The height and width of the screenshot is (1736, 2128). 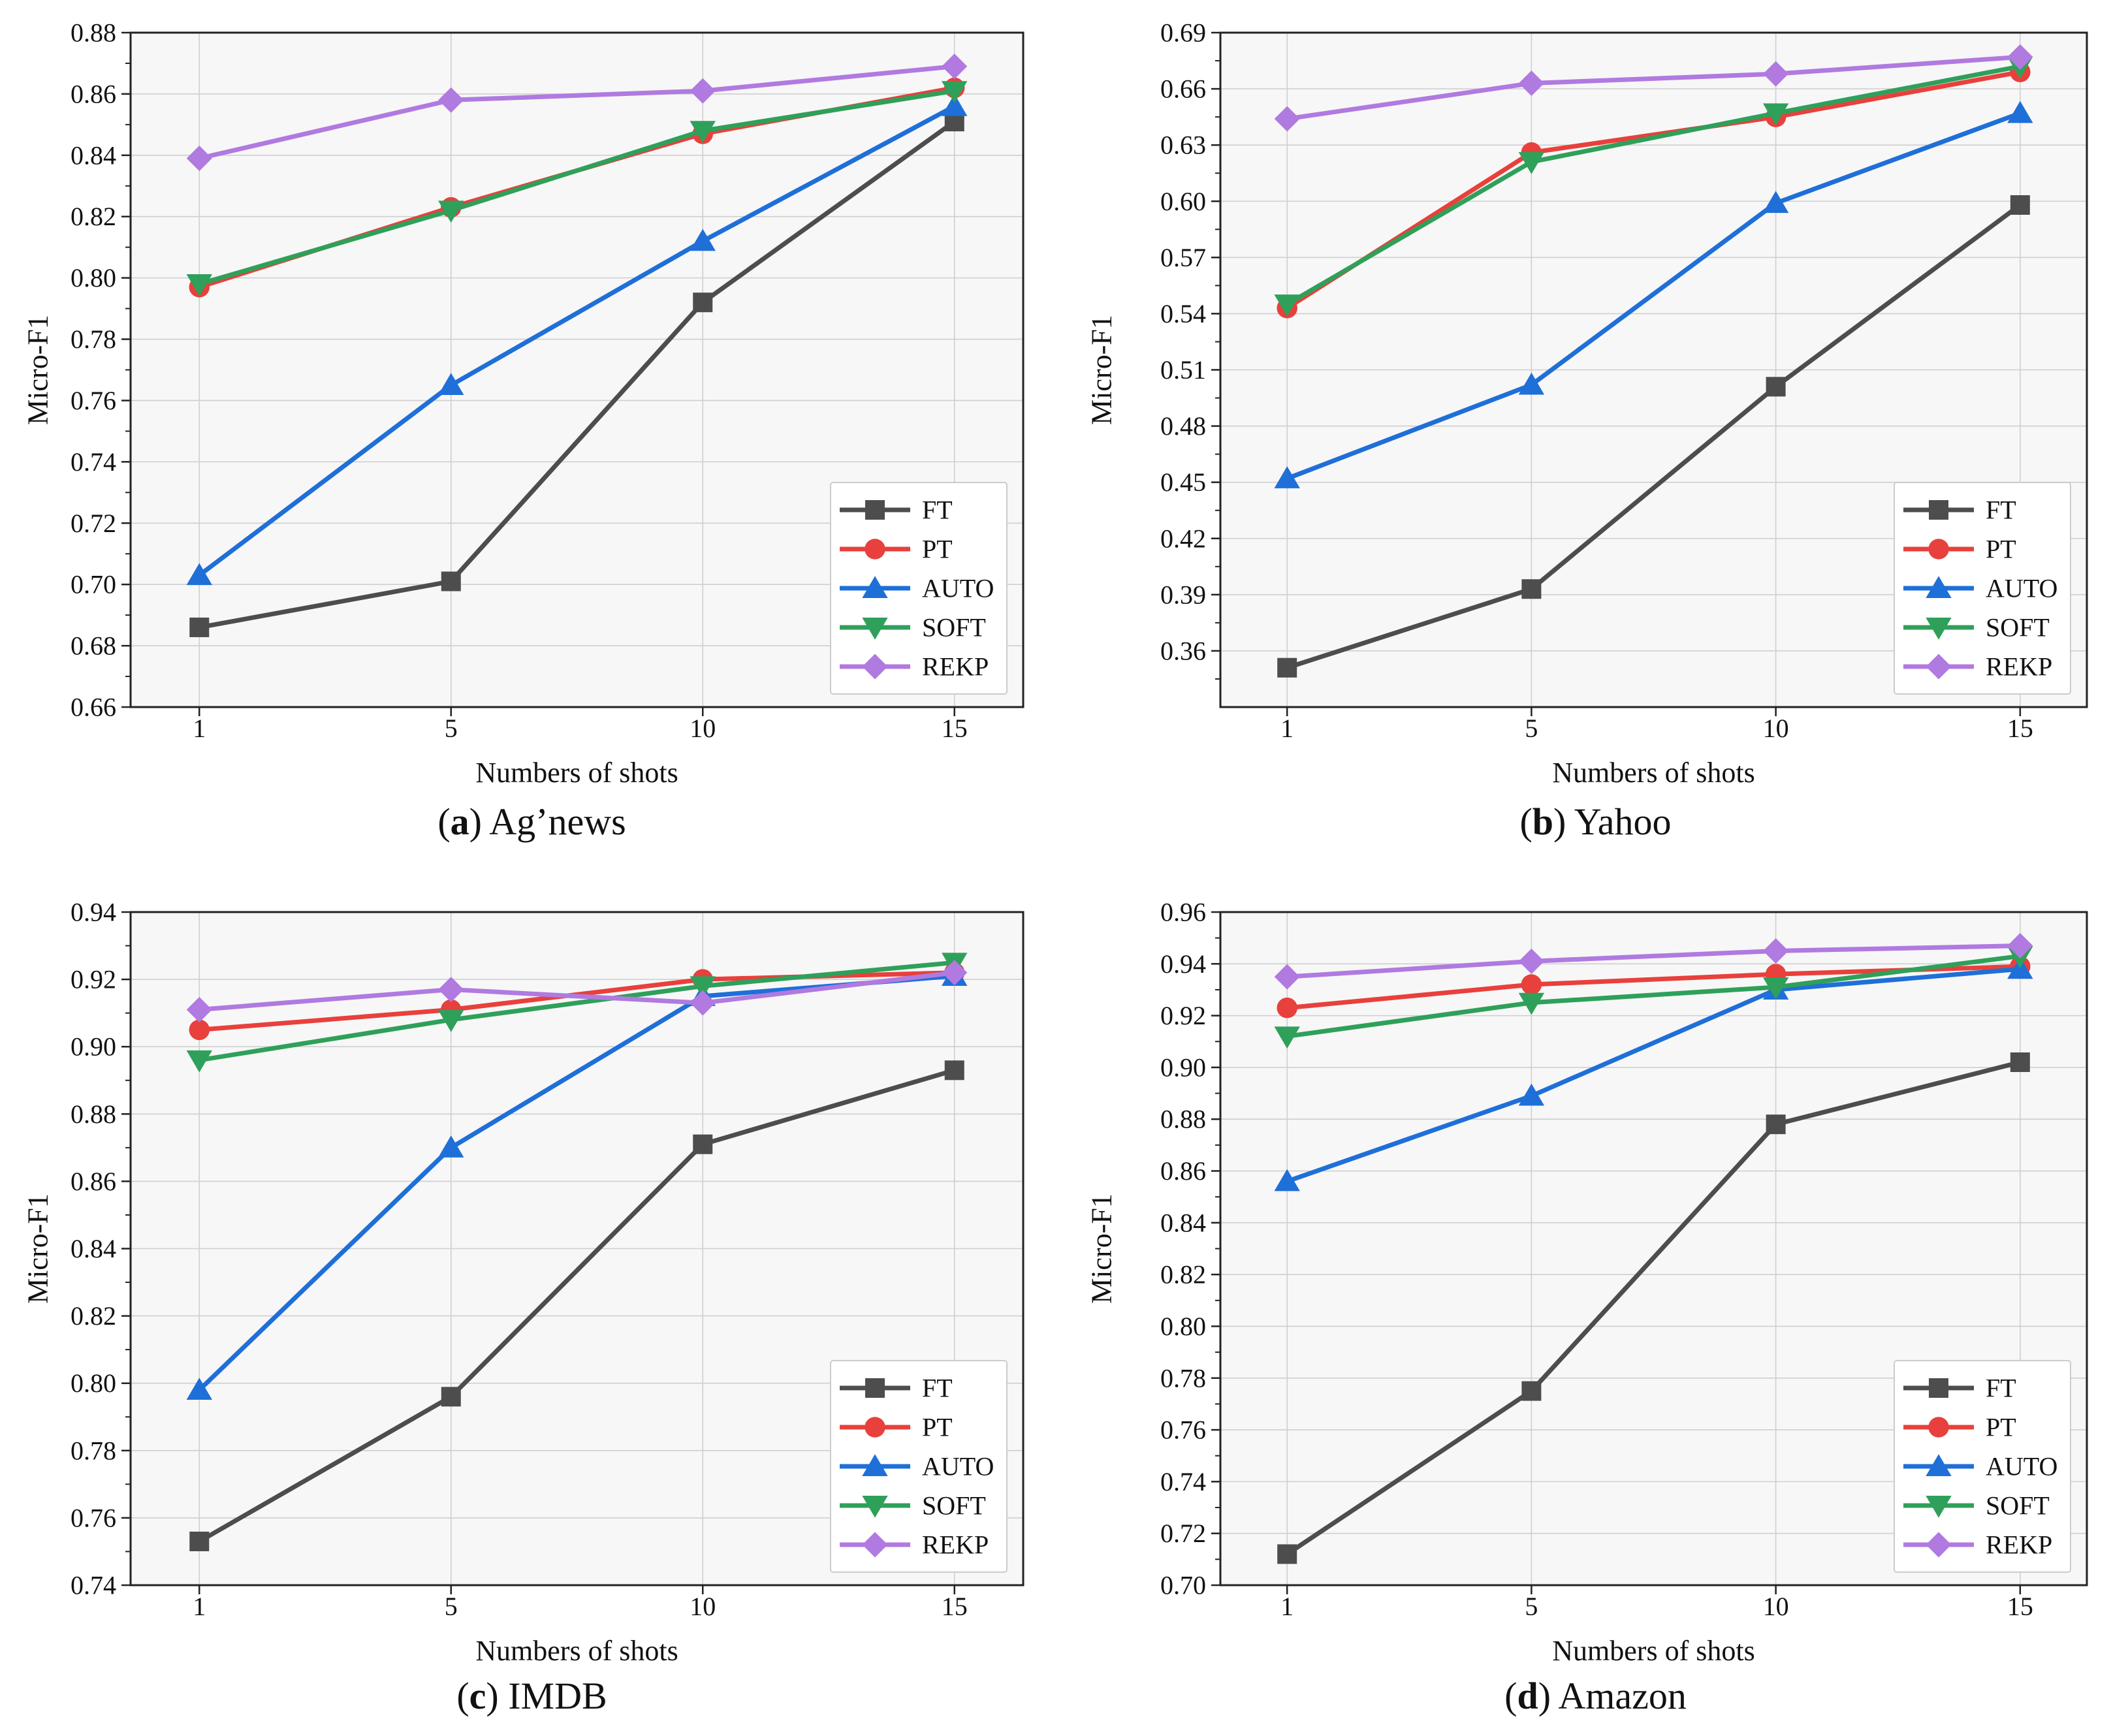 What do you see at coordinates (93, 339) in the screenshot?
I see `y-tick-label: 0.78` at bounding box center [93, 339].